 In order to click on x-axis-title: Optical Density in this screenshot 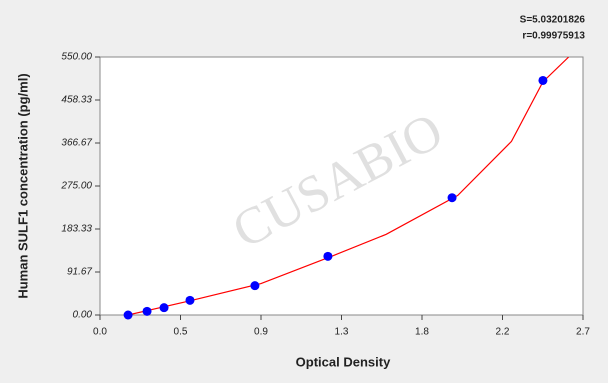, I will do `click(343, 361)`.